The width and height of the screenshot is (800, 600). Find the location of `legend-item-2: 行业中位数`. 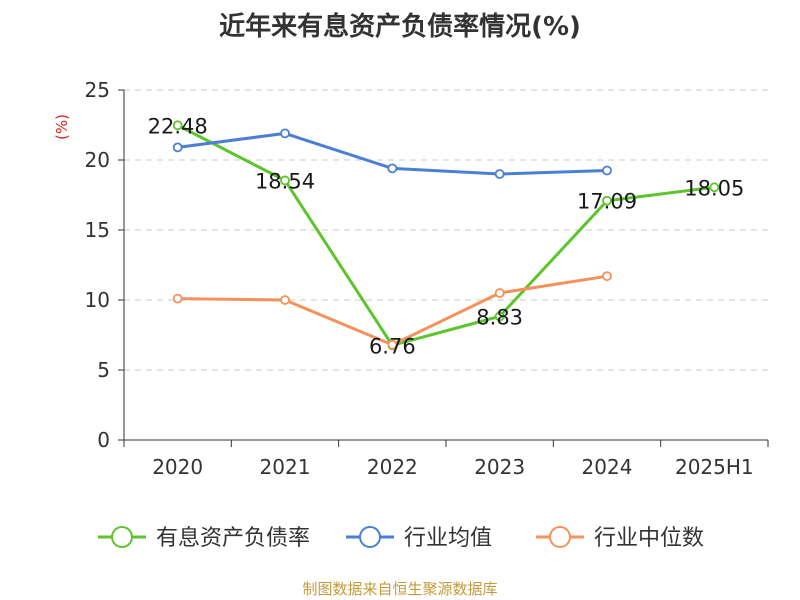

legend-item-2: 行业中位数 is located at coordinates (620, 538).